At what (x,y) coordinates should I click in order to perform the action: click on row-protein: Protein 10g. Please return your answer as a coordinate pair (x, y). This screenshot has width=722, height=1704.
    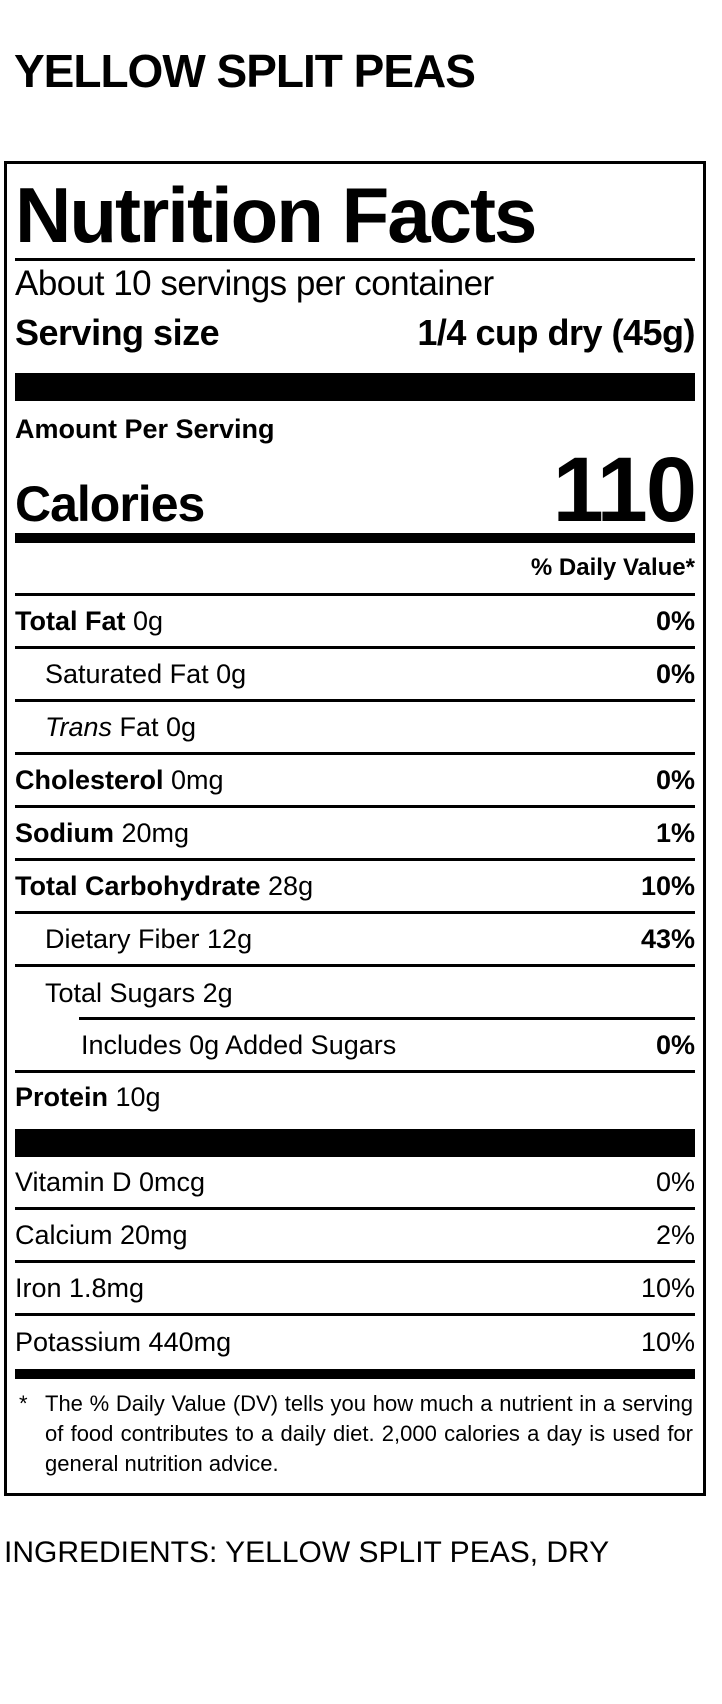
    Looking at the image, I should click on (355, 1097).